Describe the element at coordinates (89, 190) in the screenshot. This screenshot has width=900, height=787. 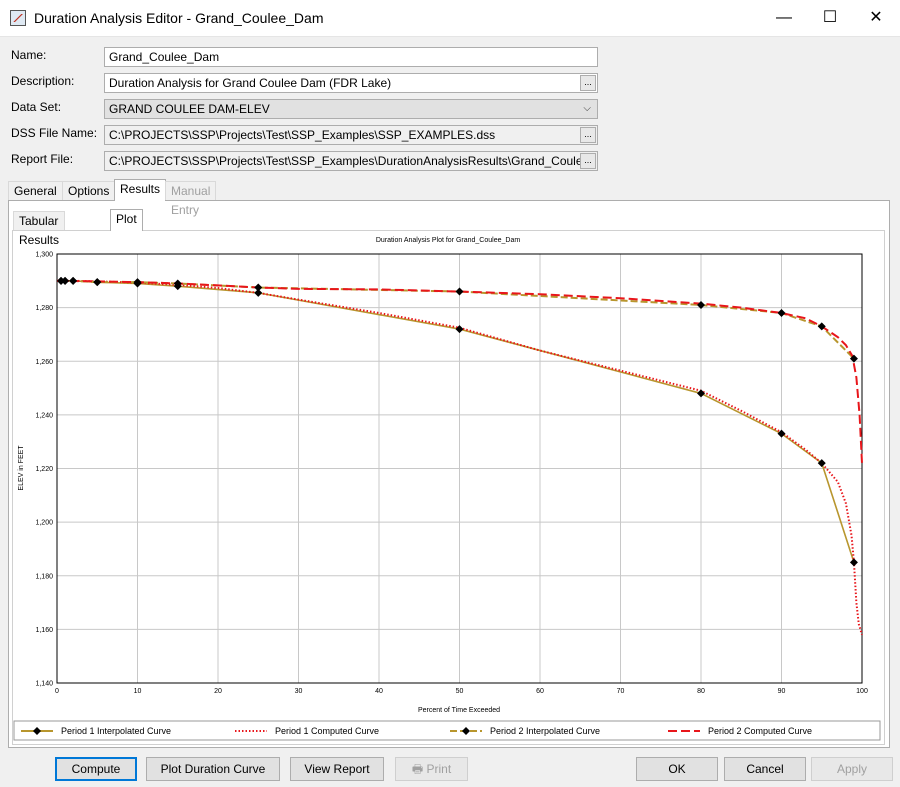
I see `tab-options: Options` at that location.